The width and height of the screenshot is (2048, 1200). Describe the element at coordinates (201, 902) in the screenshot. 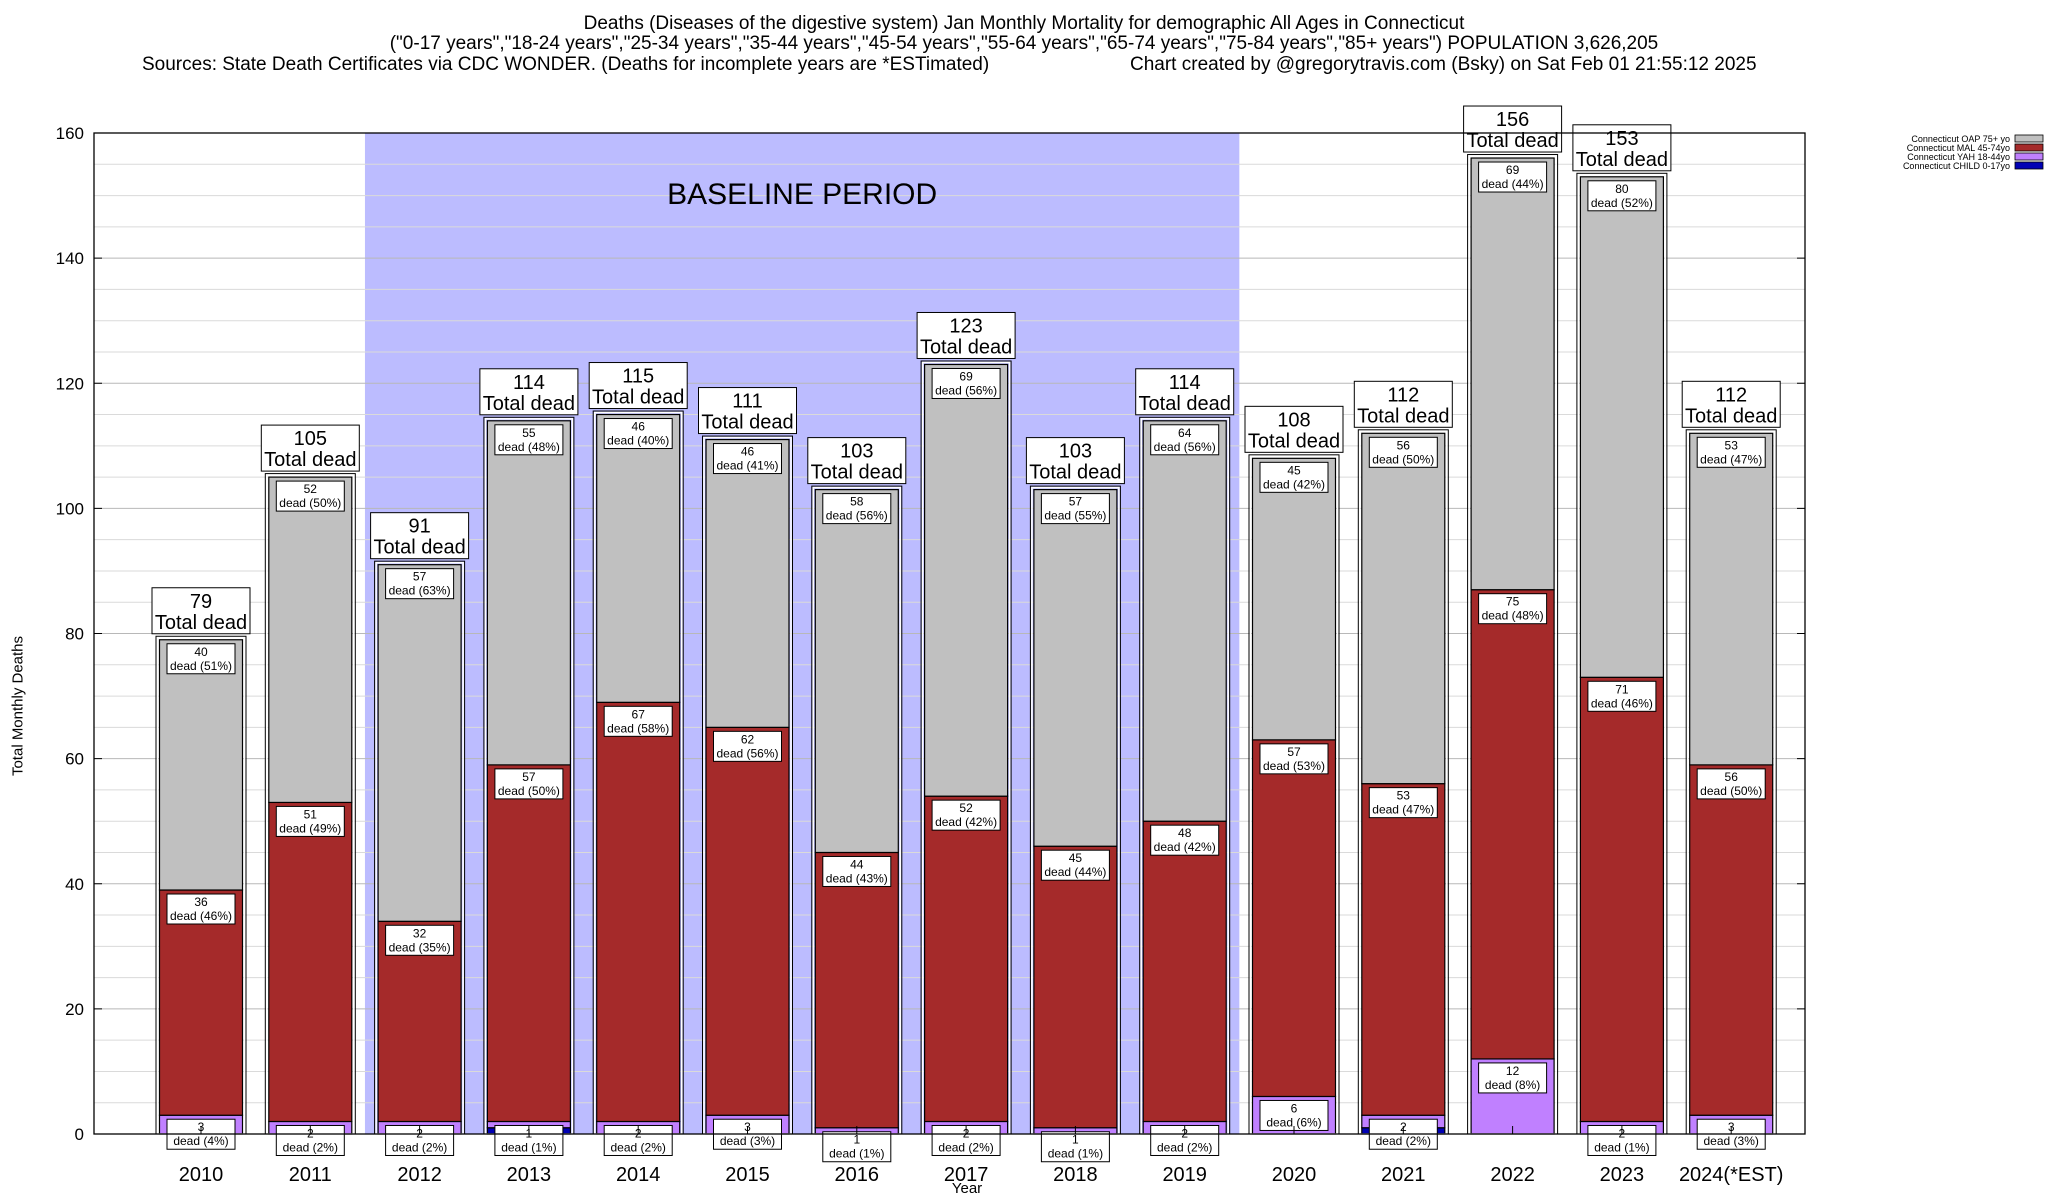

I see `segment-label-count: 36` at that location.